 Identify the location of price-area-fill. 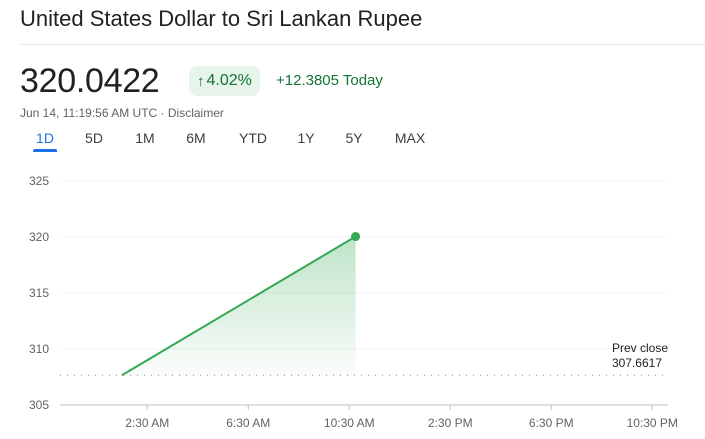
(239, 306).